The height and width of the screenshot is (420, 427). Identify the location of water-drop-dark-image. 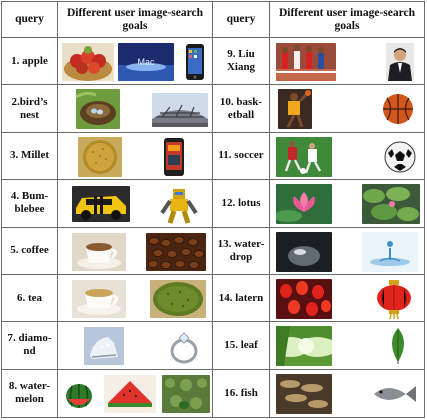
(304, 251).